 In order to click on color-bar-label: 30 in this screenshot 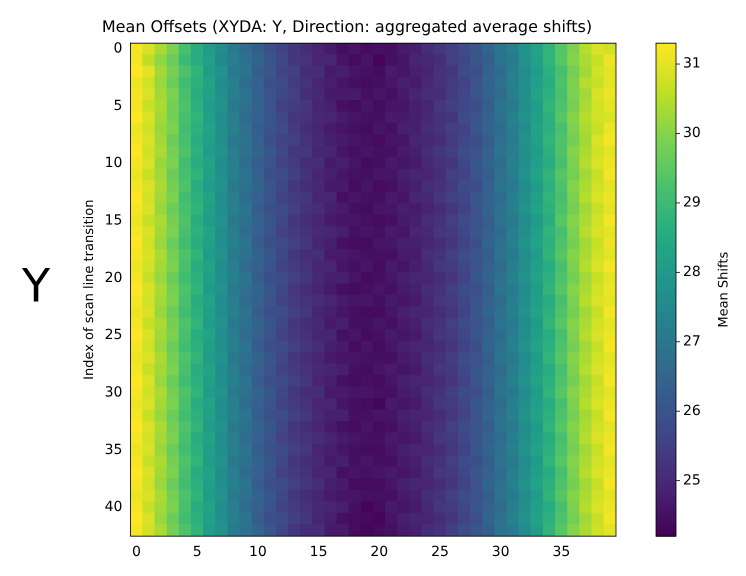, I will do `click(692, 133)`.